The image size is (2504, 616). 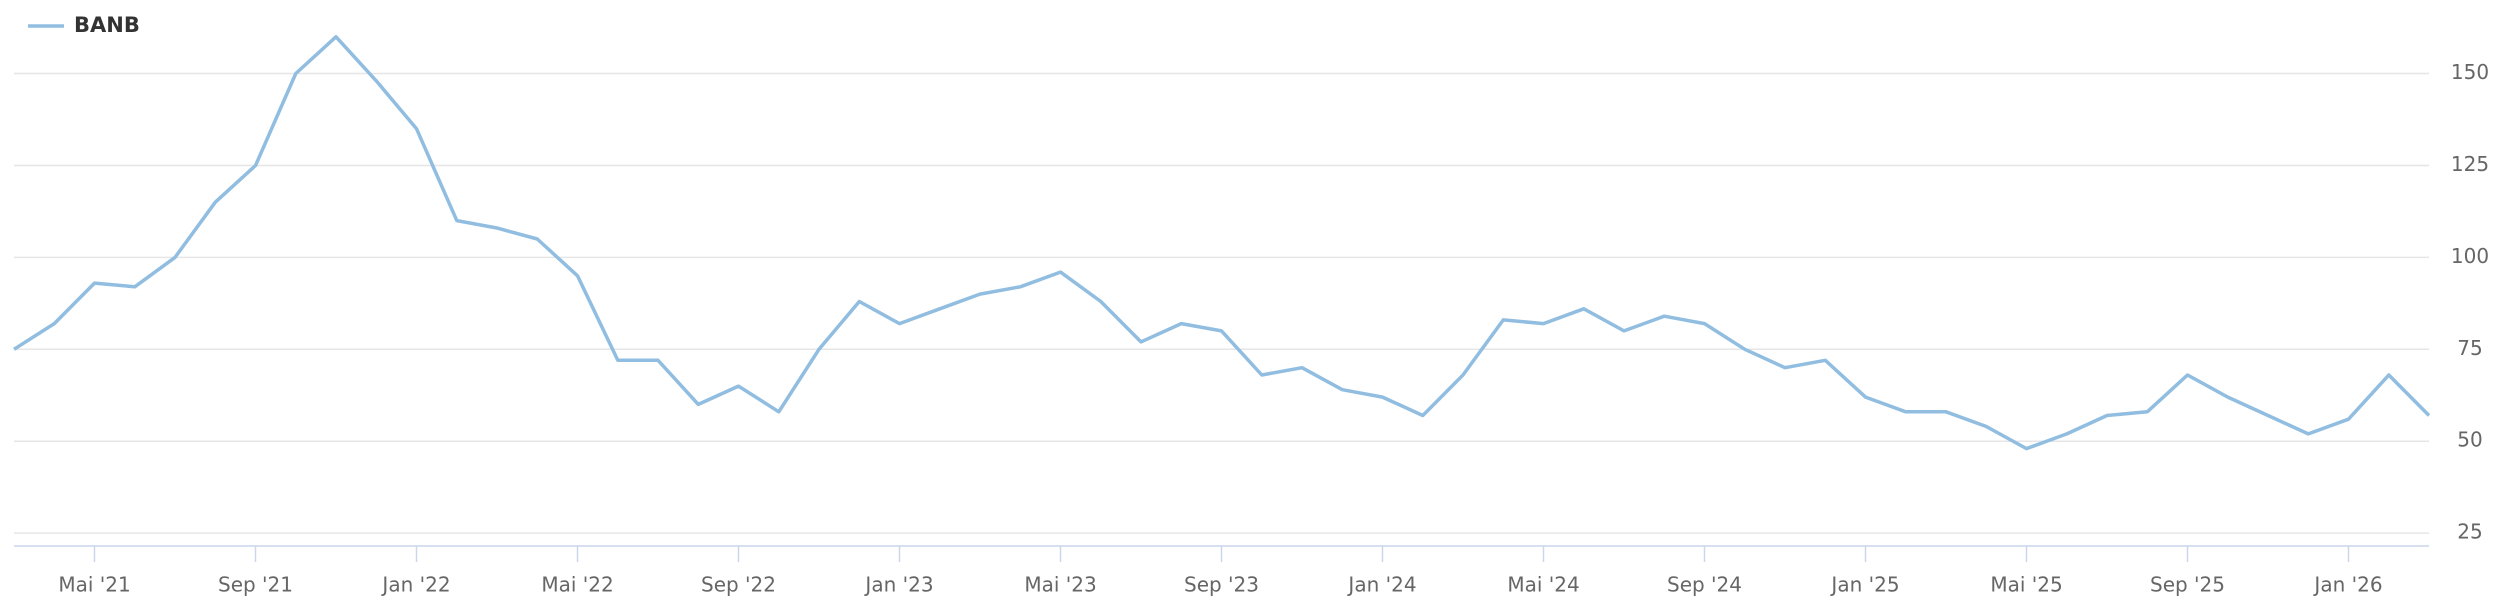 What do you see at coordinates (107, 25) in the screenshot?
I see `legend-label: BANB` at bounding box center [107, 25].